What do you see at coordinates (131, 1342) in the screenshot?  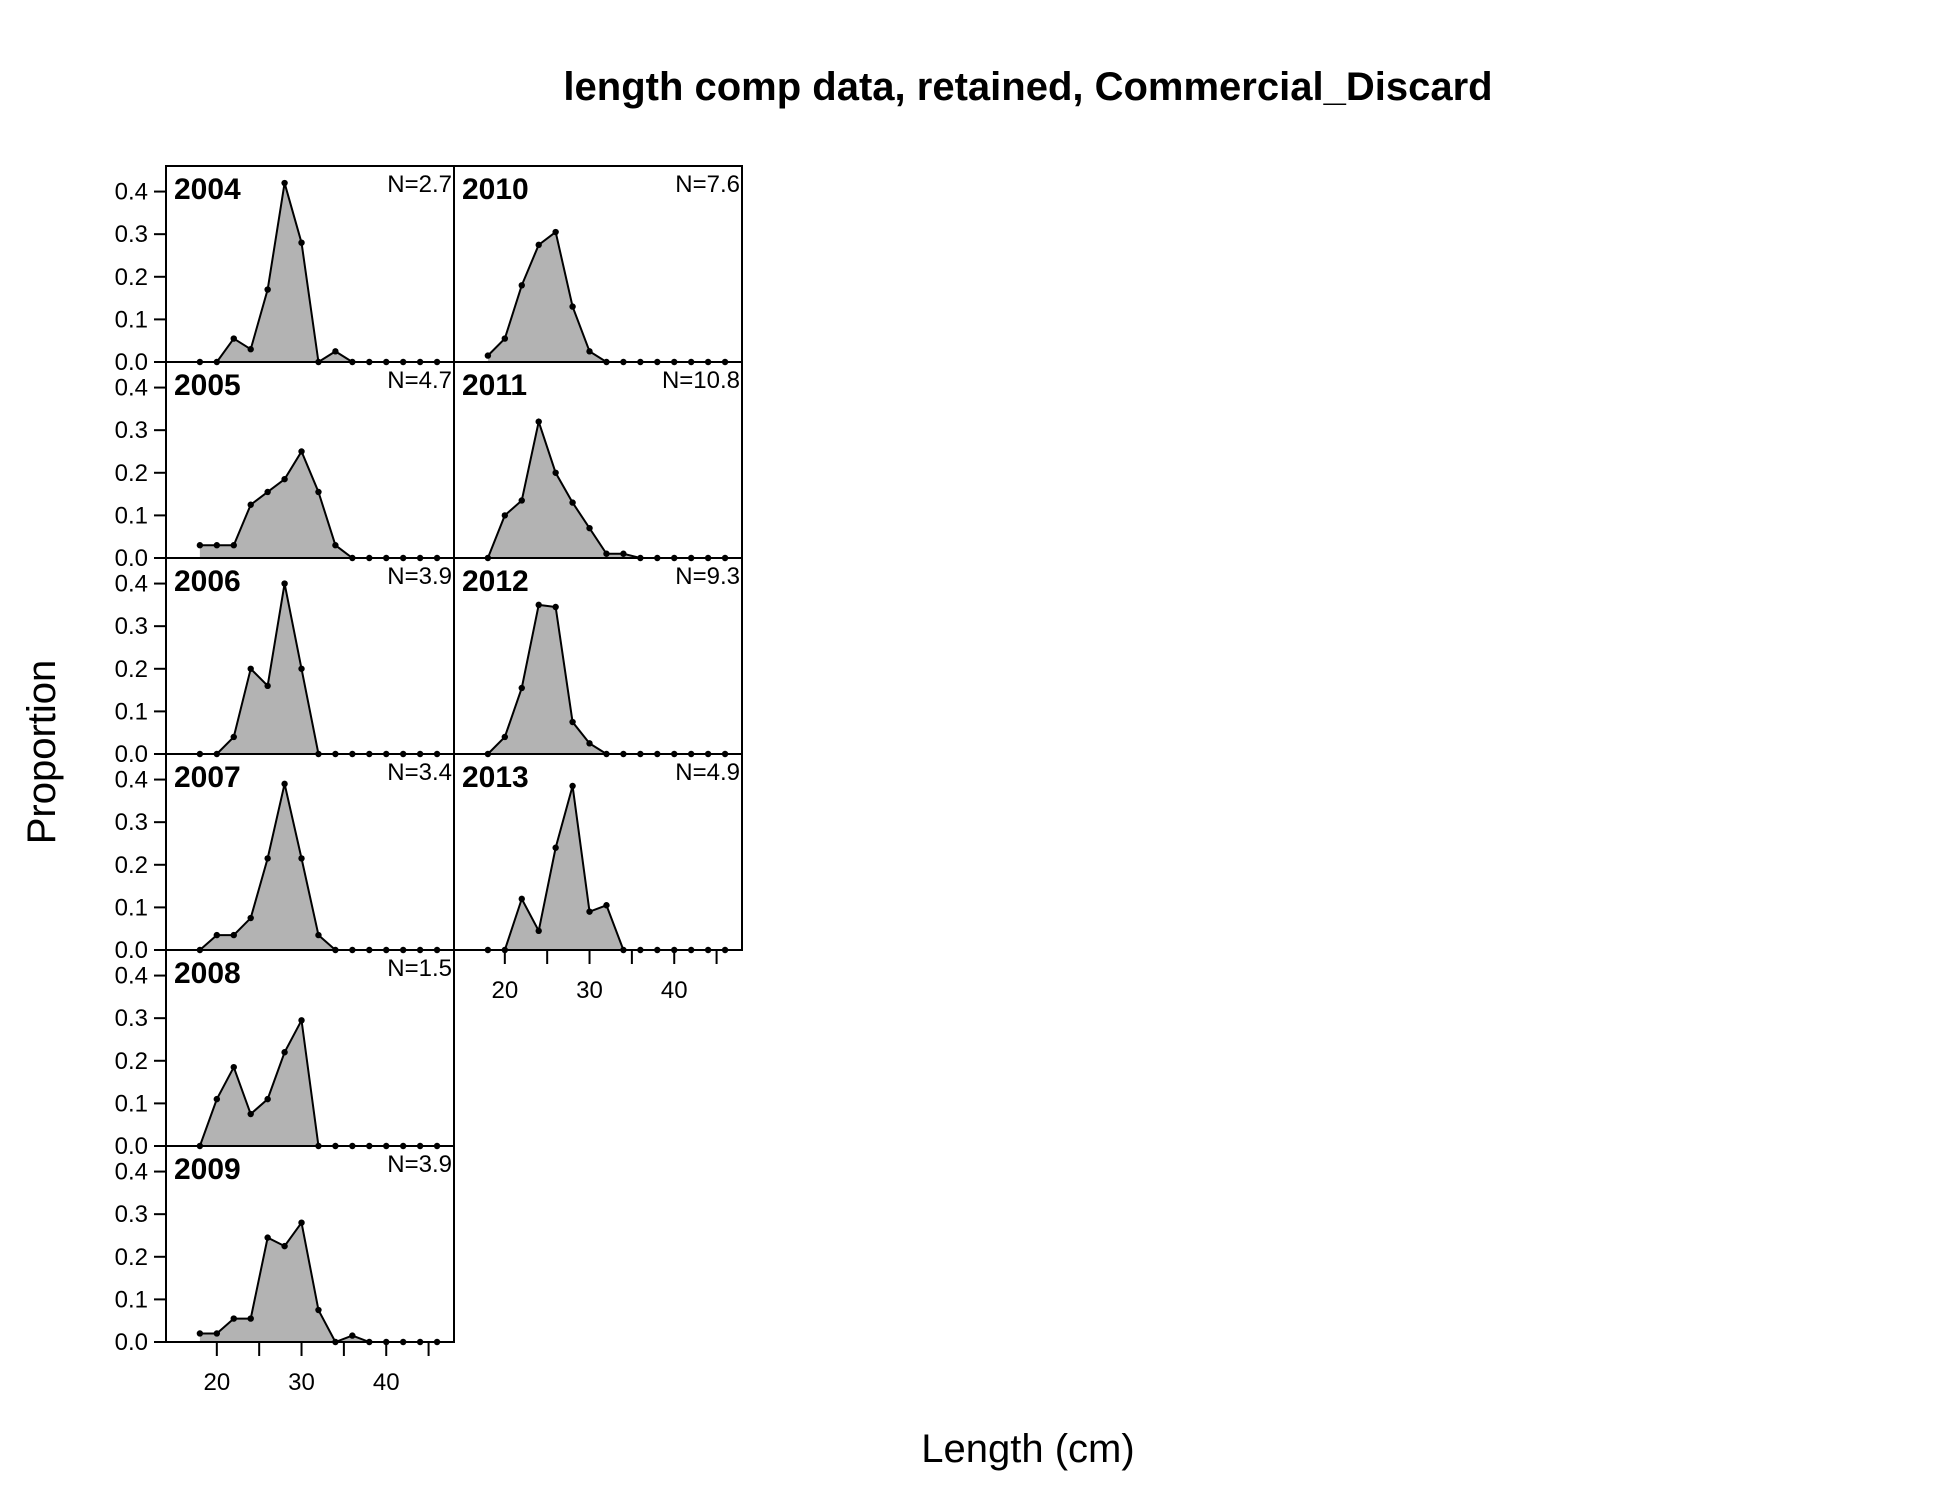 I see `y-tick-label-2009-0.0: 0.0` at bounding box center [131, 1342].